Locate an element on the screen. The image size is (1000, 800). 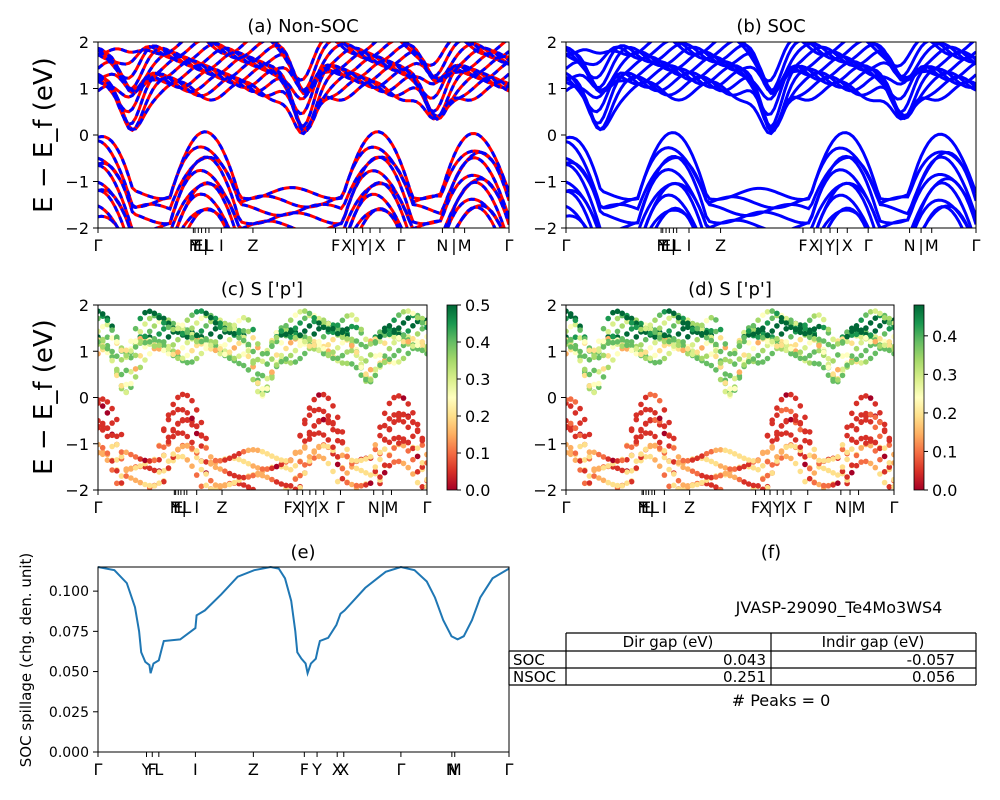
y-tick-label: 1 is located at coordinates (552, 351).